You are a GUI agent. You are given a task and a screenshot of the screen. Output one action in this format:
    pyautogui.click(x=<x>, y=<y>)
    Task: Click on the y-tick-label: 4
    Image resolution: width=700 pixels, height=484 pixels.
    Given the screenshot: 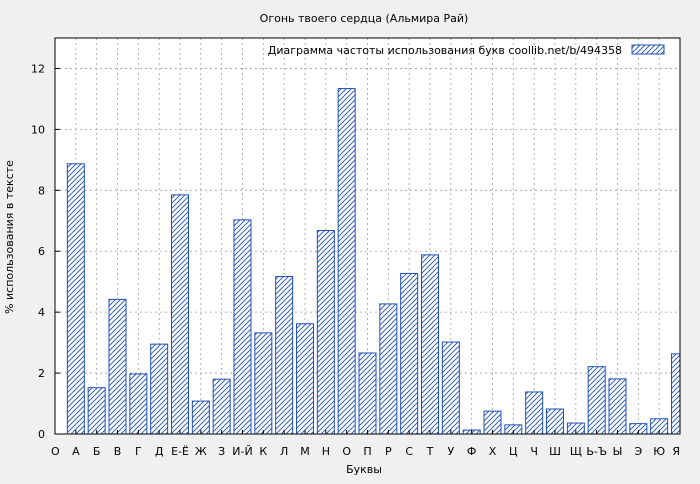 What is the action you would take?
    pyautogui.click(x=41, y=312)
    